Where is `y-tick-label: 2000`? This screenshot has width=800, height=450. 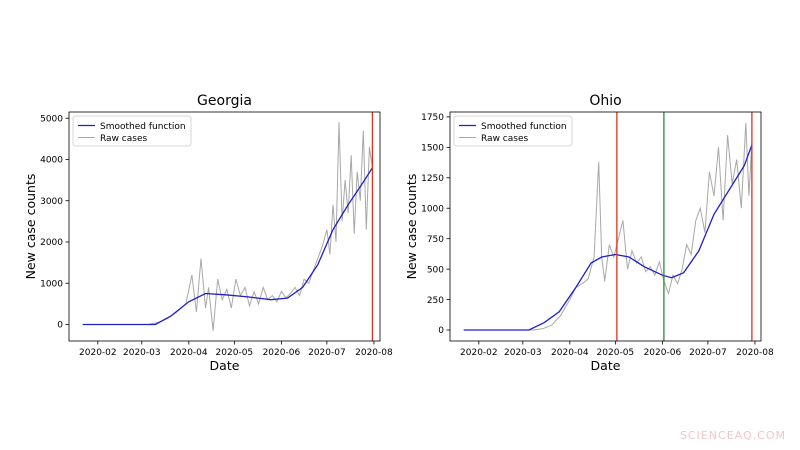
y-tick-label: 2000 is located at coordinates (51, 243).